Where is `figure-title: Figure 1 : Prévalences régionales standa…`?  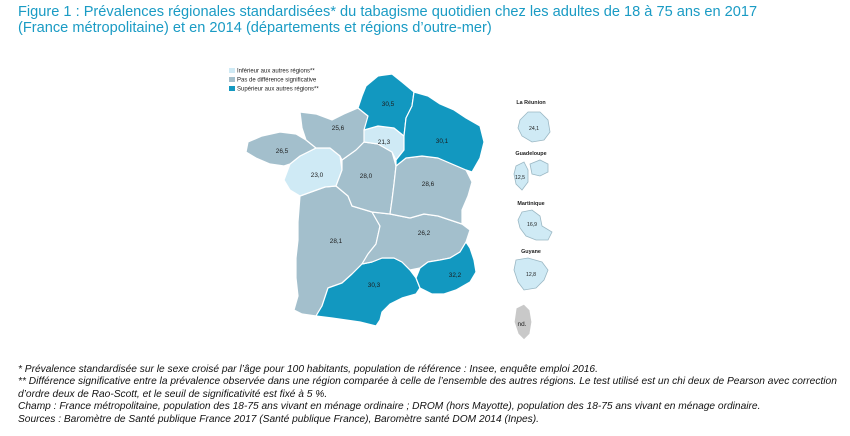
figure-title: Figure 1 : Prévalences régionales standa… is located at coordinates (424, 20).